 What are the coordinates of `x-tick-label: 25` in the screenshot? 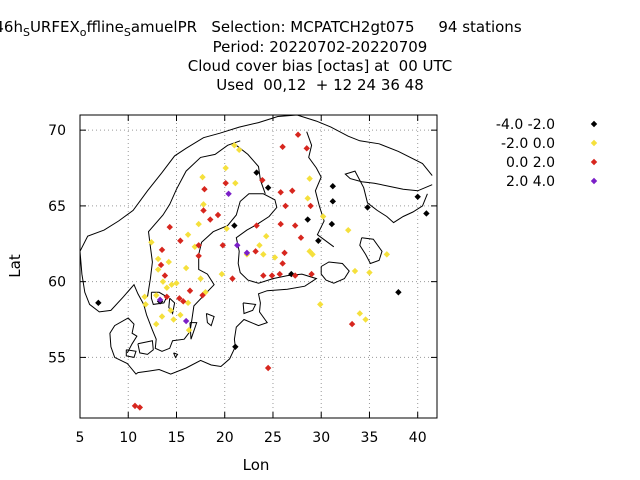 It's located at (273, 438).